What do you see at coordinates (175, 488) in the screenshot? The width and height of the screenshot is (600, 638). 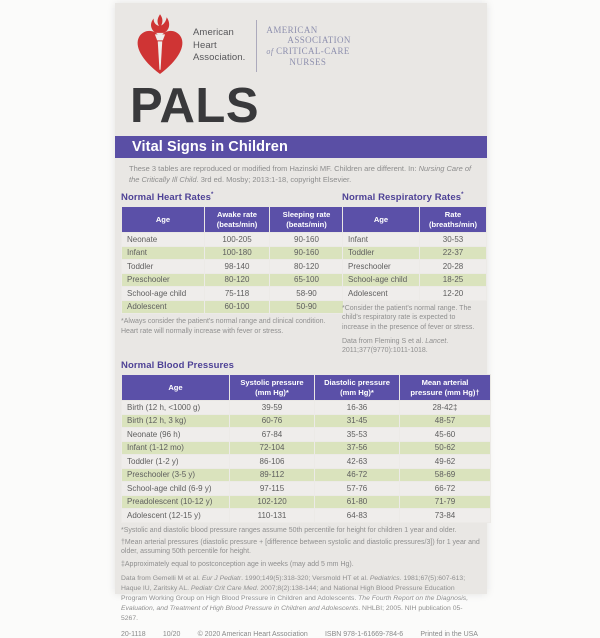 I see `age-cell: School-age child (6-9 y)` at bounding box center [175, 488].